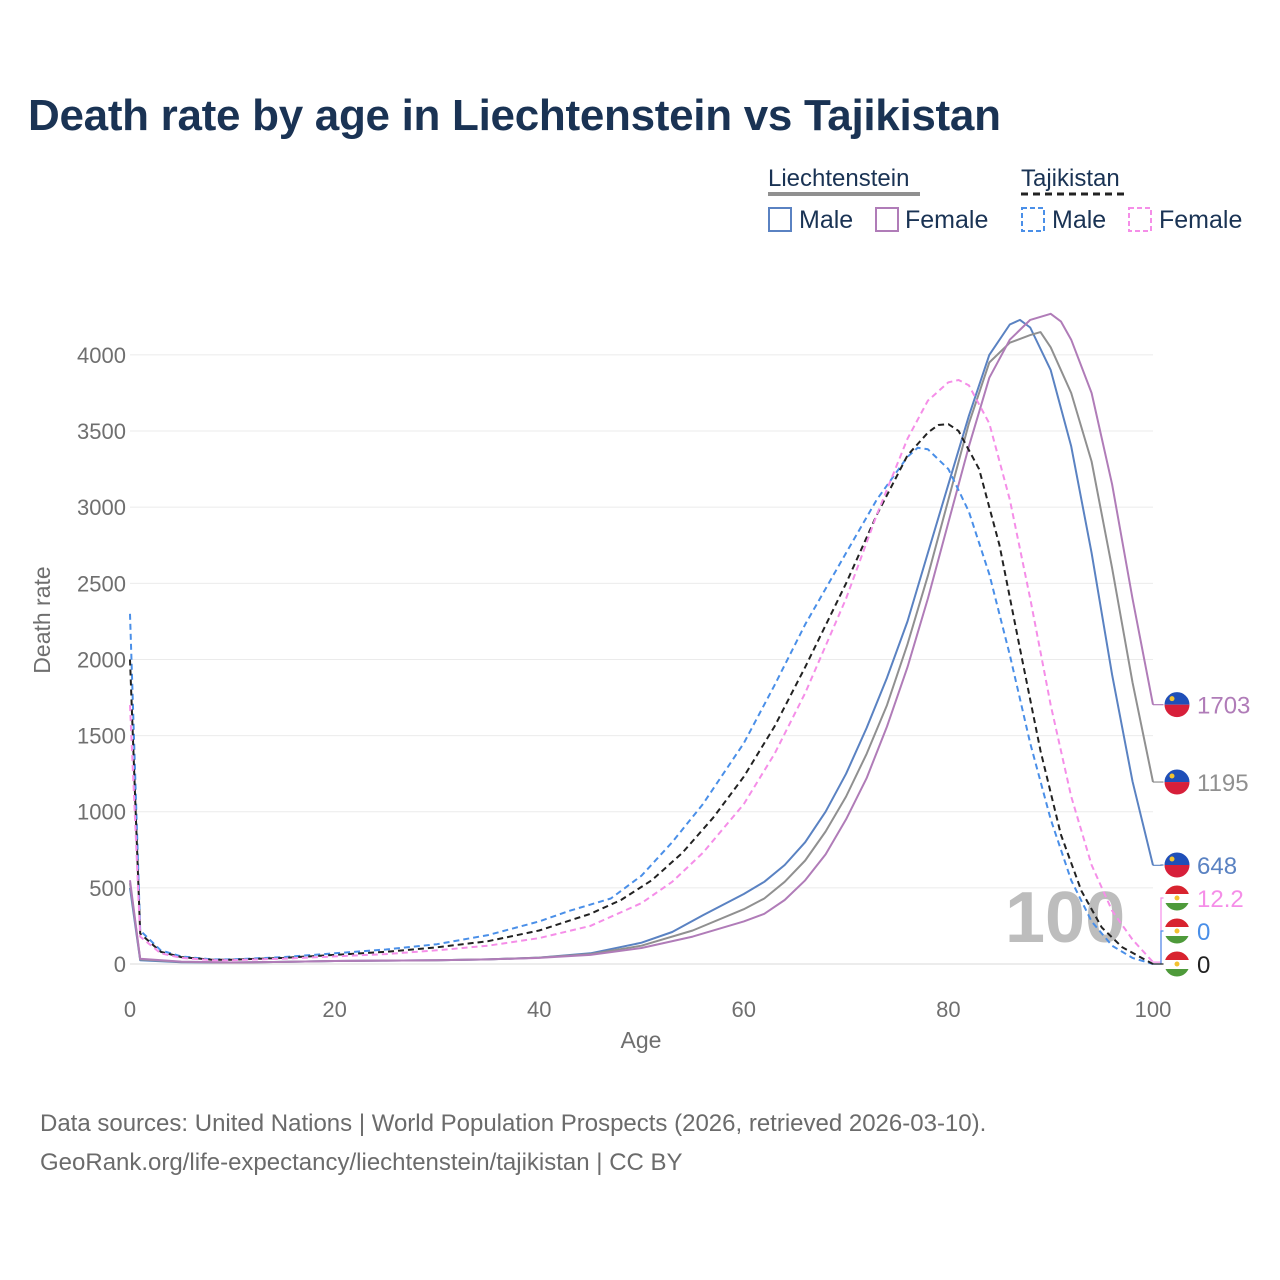 The width and height of the screenshot is (1280, 1280). I want to click on legend-label-liechtenstein-female: Female, so click(946, 220).